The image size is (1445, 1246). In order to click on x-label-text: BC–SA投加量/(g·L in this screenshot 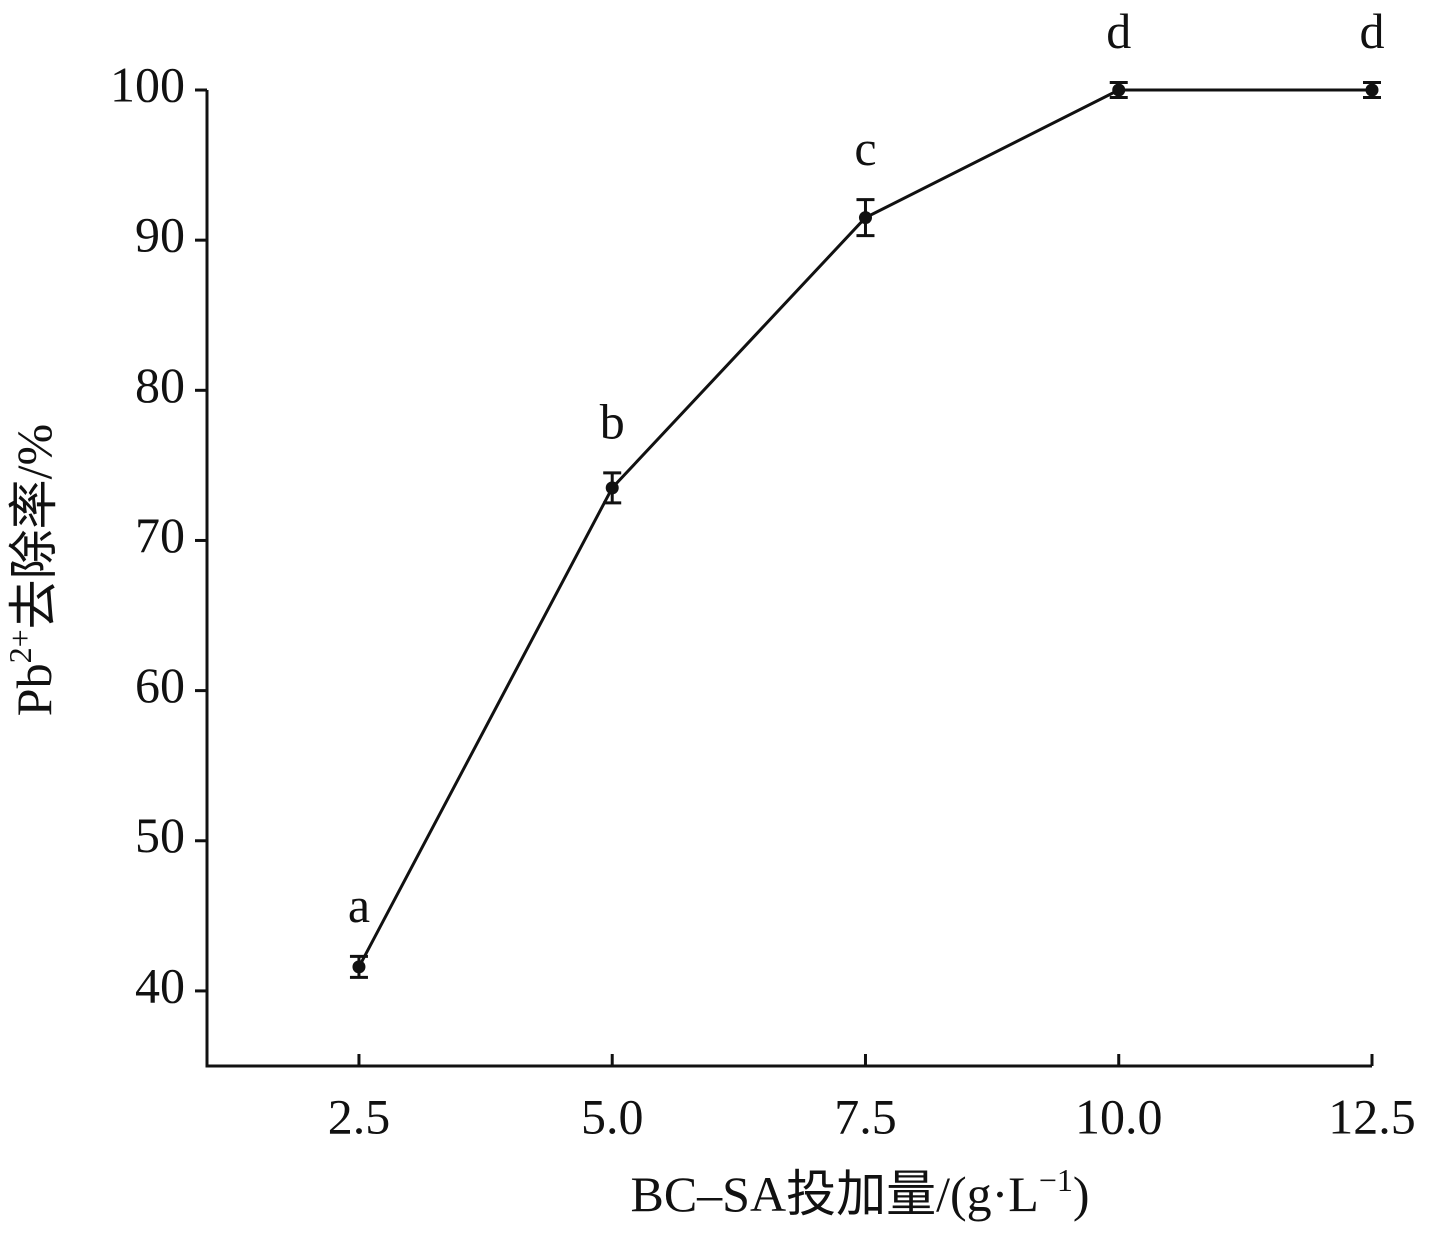, I will do `click(834, 1194)`.